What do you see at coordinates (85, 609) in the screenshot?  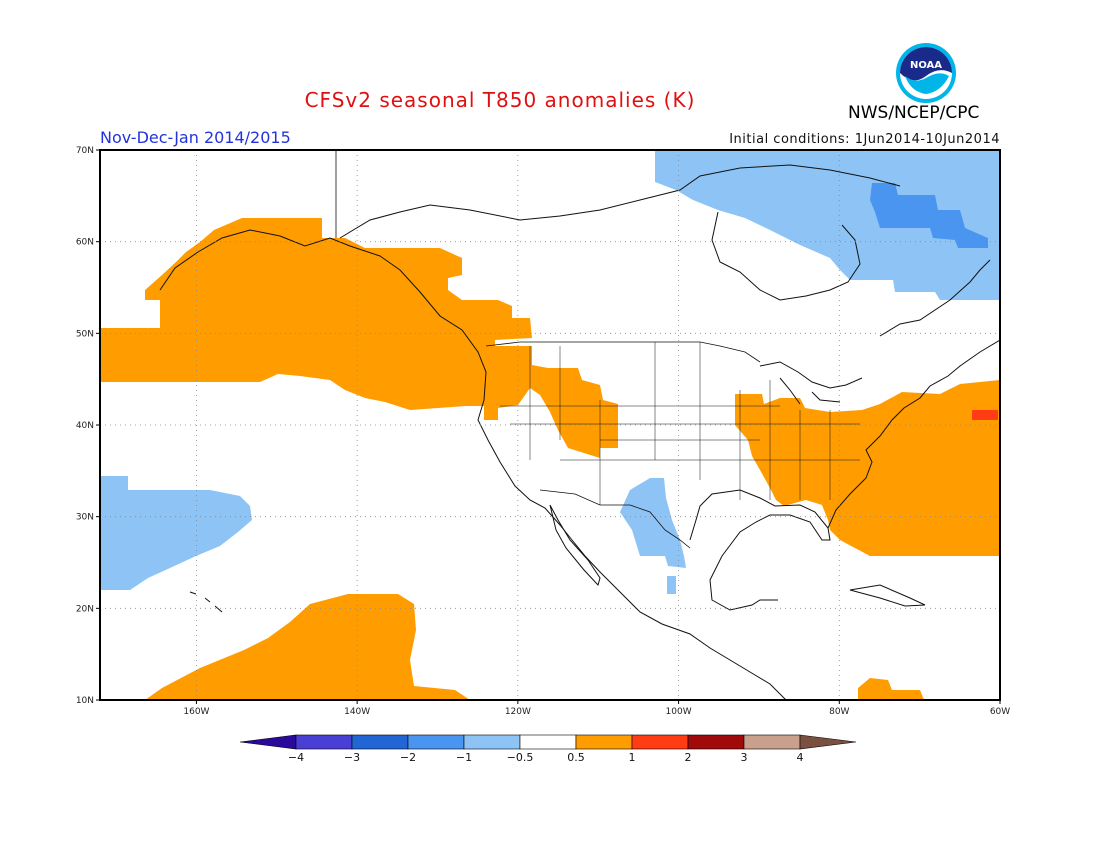 I see `lat-tick-label: 20N` at bounding box center [85, 609].